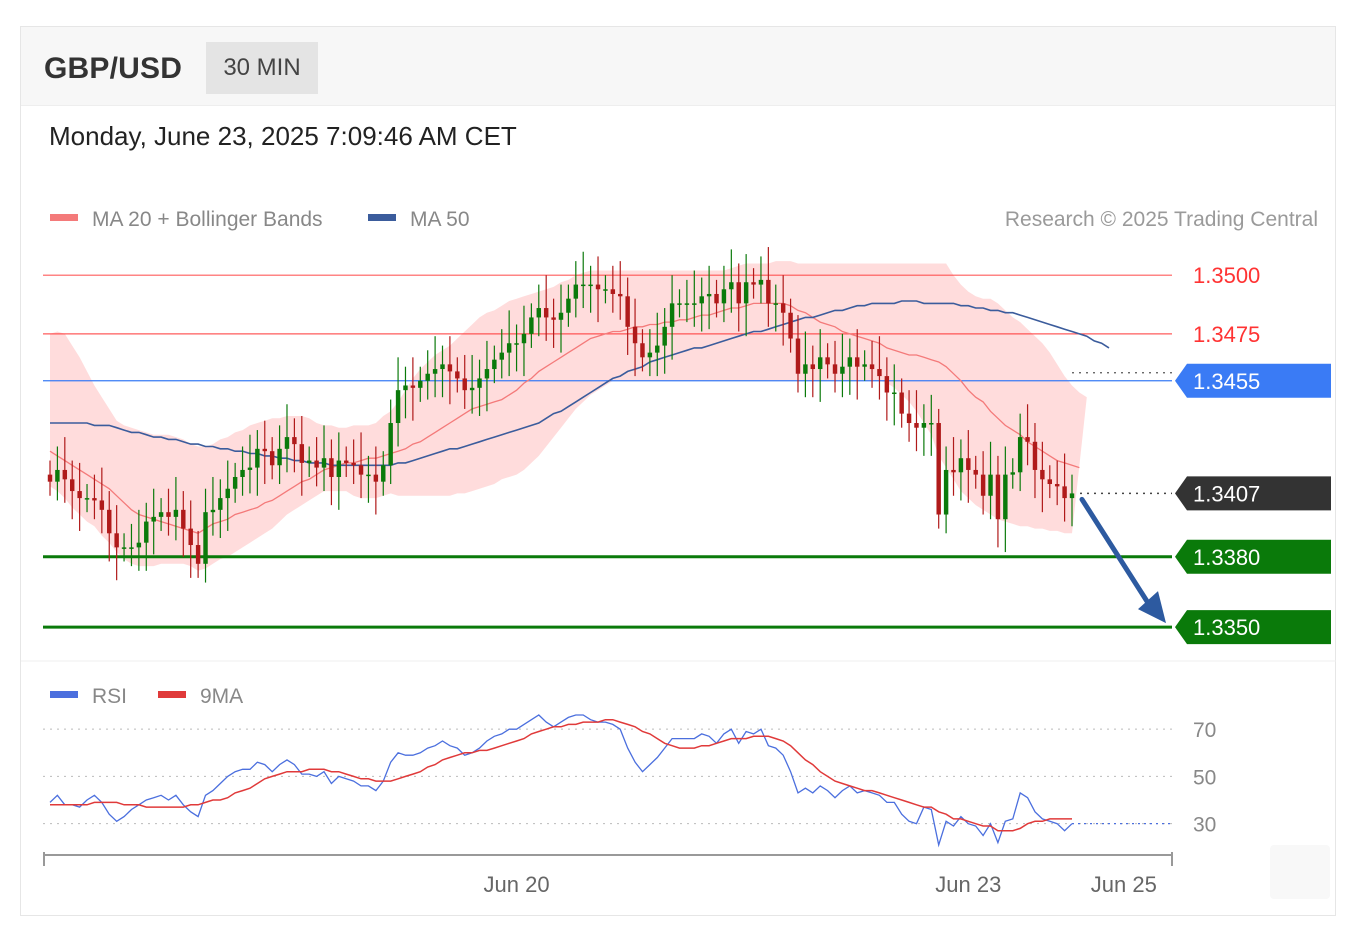 The width and height of the screenshot is (1358, 932). What do you see at coordinates (1226, 627) in the screenshot?
I see `support-label: 1.3350` at bounding box center [1226, 627].